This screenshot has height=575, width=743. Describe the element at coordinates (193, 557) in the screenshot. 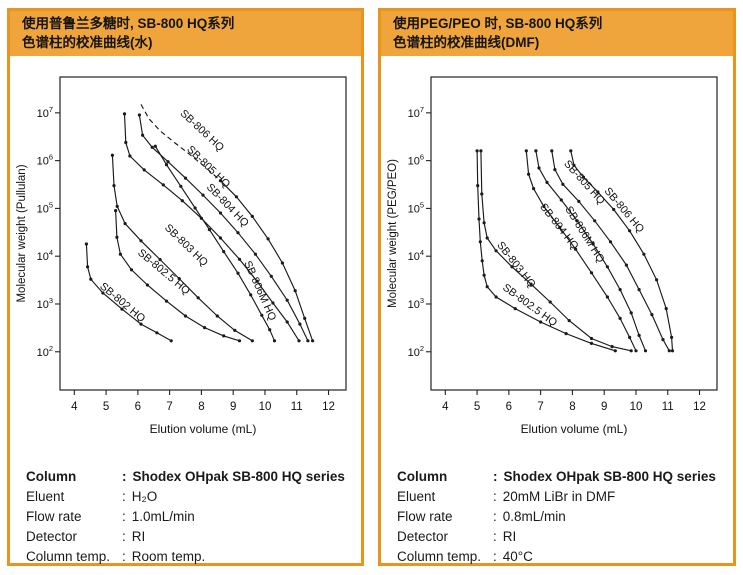

I see `condition-row: Column temp. Room temp.` at that location.